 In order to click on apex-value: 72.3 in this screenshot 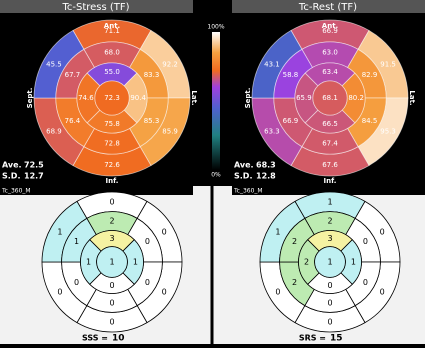, I will do `click(112, 98)`.